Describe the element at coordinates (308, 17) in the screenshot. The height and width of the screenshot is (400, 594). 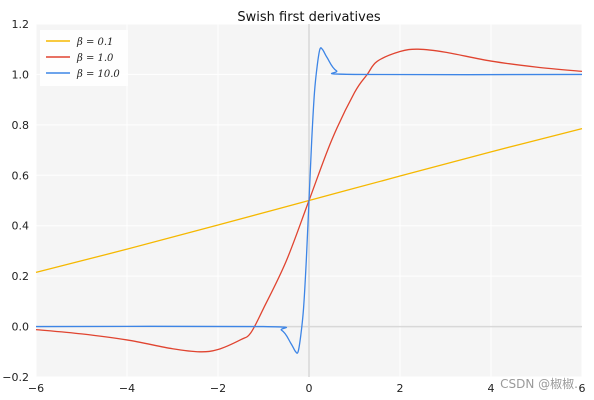
I see `chart-title: Swish first derivatives` at that location.